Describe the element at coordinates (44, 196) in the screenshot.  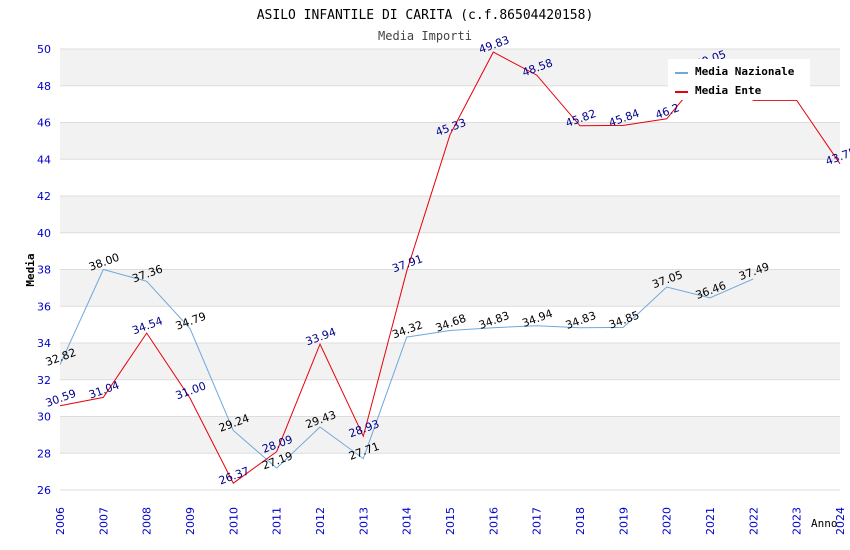
I see `y-tick-label: 42` at that location.